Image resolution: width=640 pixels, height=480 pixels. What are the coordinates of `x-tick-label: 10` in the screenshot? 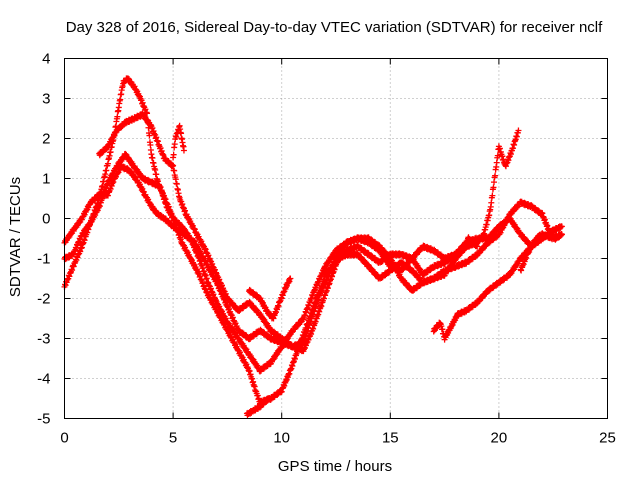 It's located at (281, 438).